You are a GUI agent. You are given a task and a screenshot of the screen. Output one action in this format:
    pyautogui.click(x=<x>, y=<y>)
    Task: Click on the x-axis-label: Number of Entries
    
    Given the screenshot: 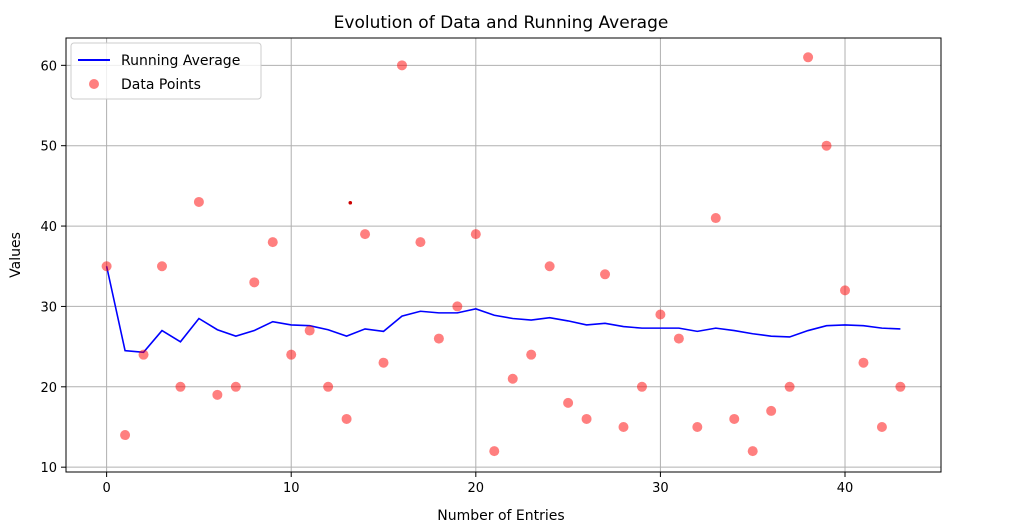 What is the action you would take?
    pyautogui.click(x=500, y=516)
    